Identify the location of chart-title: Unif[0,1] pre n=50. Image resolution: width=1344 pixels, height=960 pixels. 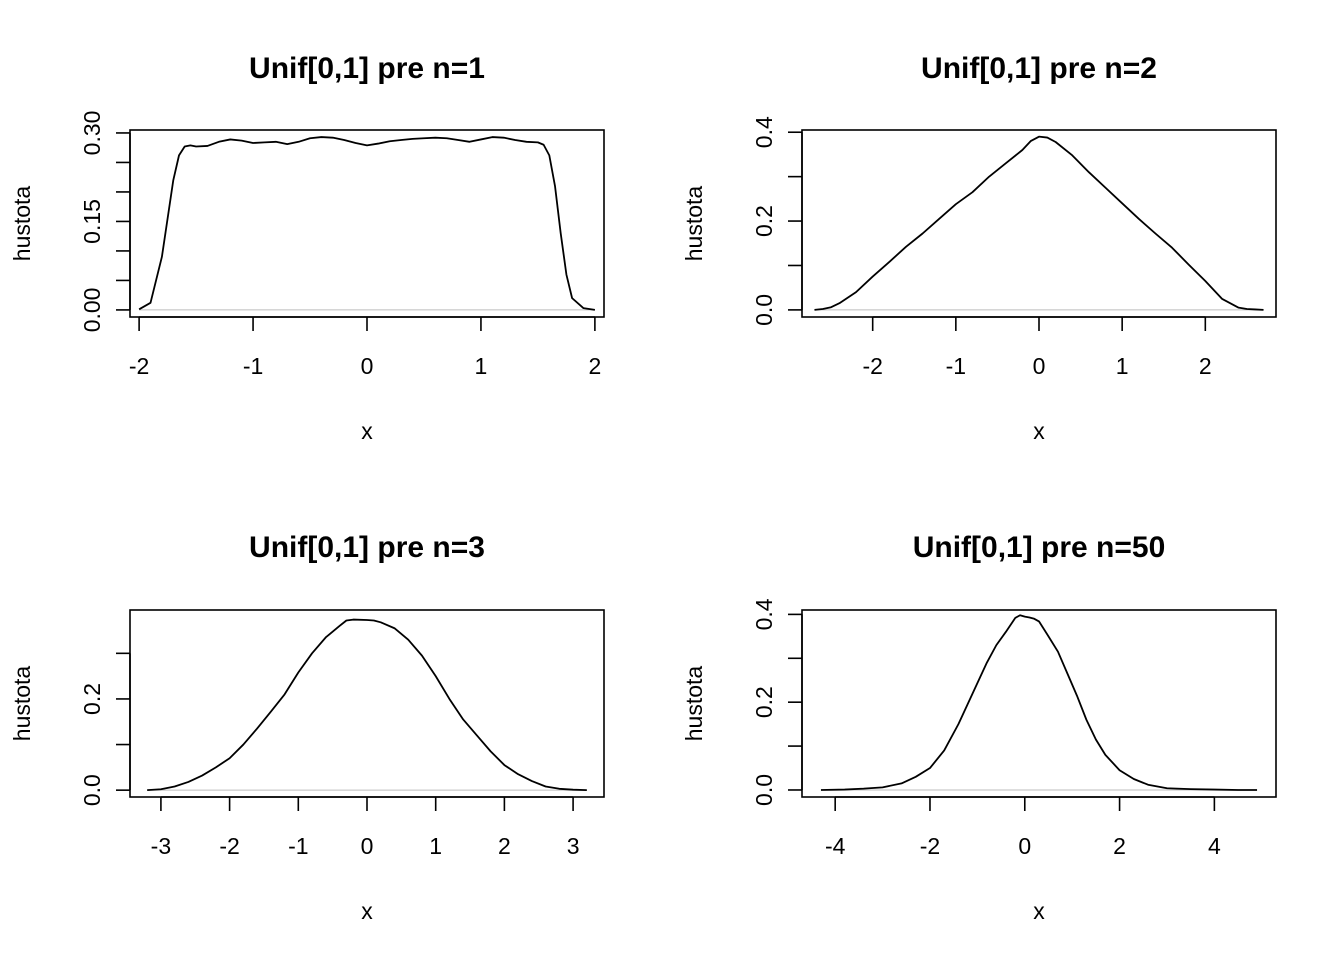
(1039, 547).